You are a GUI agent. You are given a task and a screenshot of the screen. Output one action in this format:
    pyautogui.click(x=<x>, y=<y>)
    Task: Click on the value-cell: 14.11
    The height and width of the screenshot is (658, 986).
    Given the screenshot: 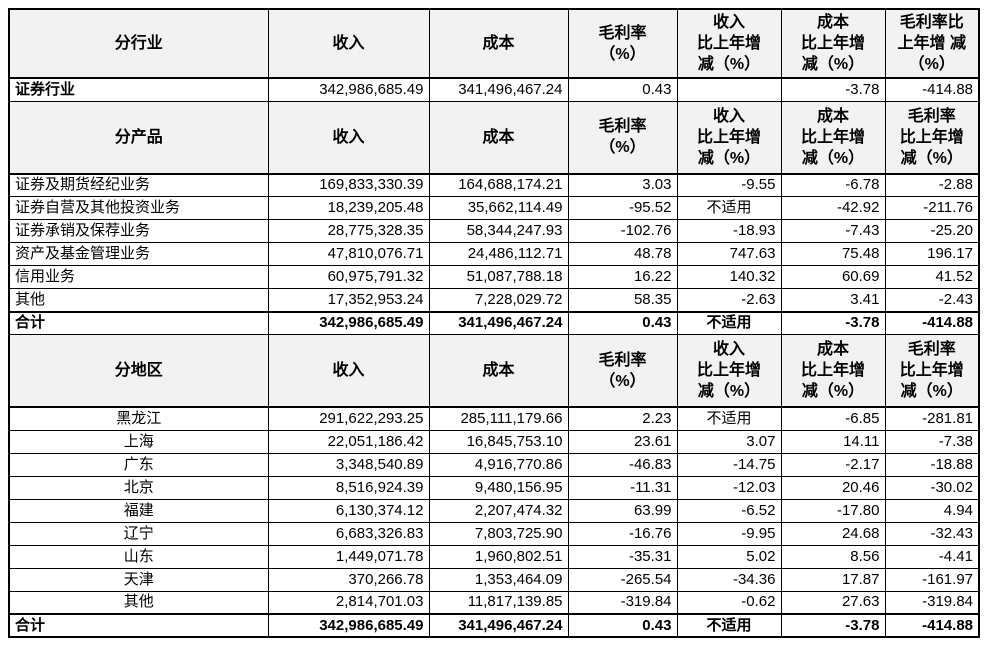 What is the action you would take?
    pyautogui.click(x=833, y=441)
    